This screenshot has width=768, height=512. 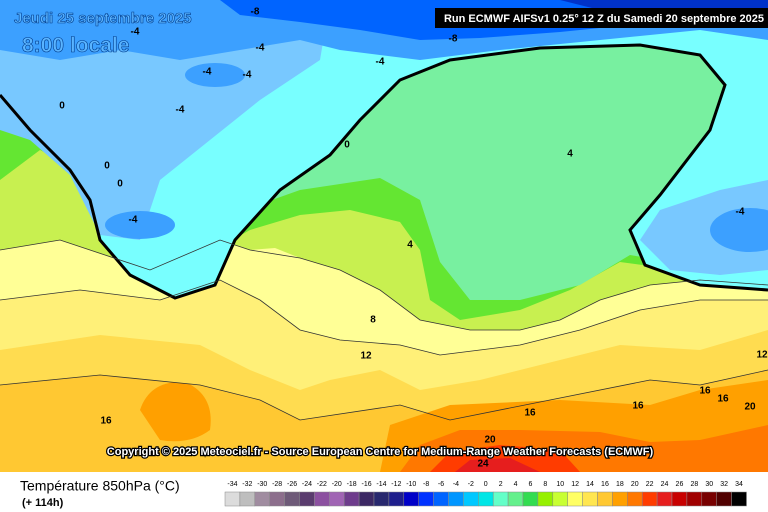 What do you see at coordinates (262, 484) in the screenshot?
I see `legend-label: -30` at bounding box center [262, 484].